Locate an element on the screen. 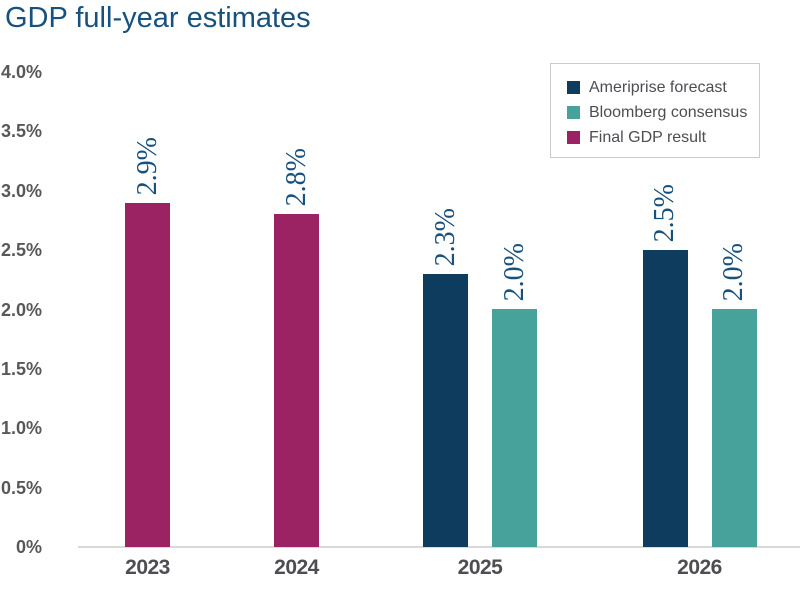 The width and height of the screenshot is (805, 594). legend-item: Bloomberg consensus is located at coordinates (663, 112).